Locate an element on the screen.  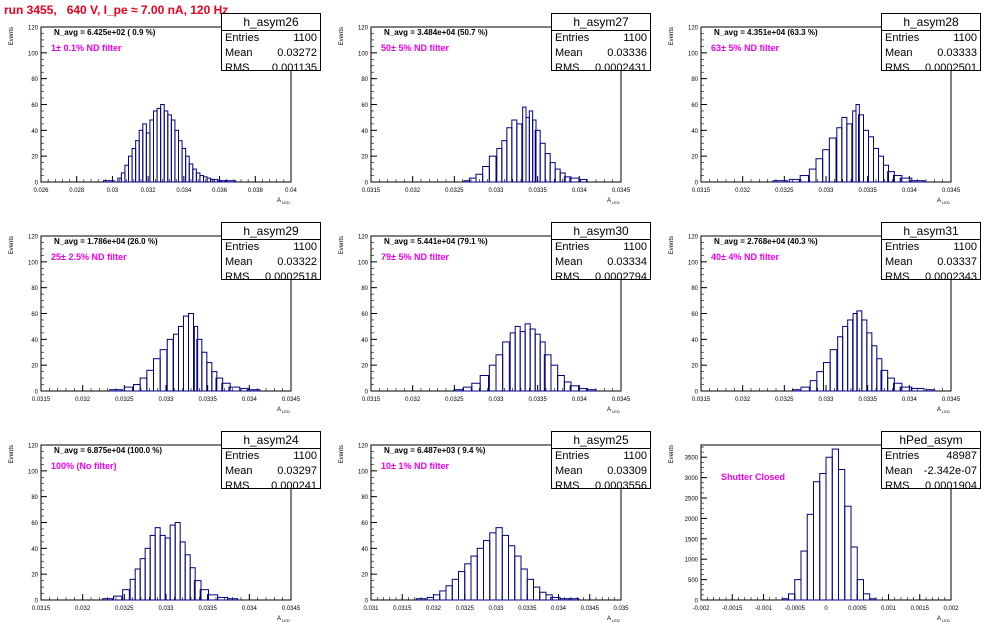
stats-key: Mean is located at coordinates (239, 471).